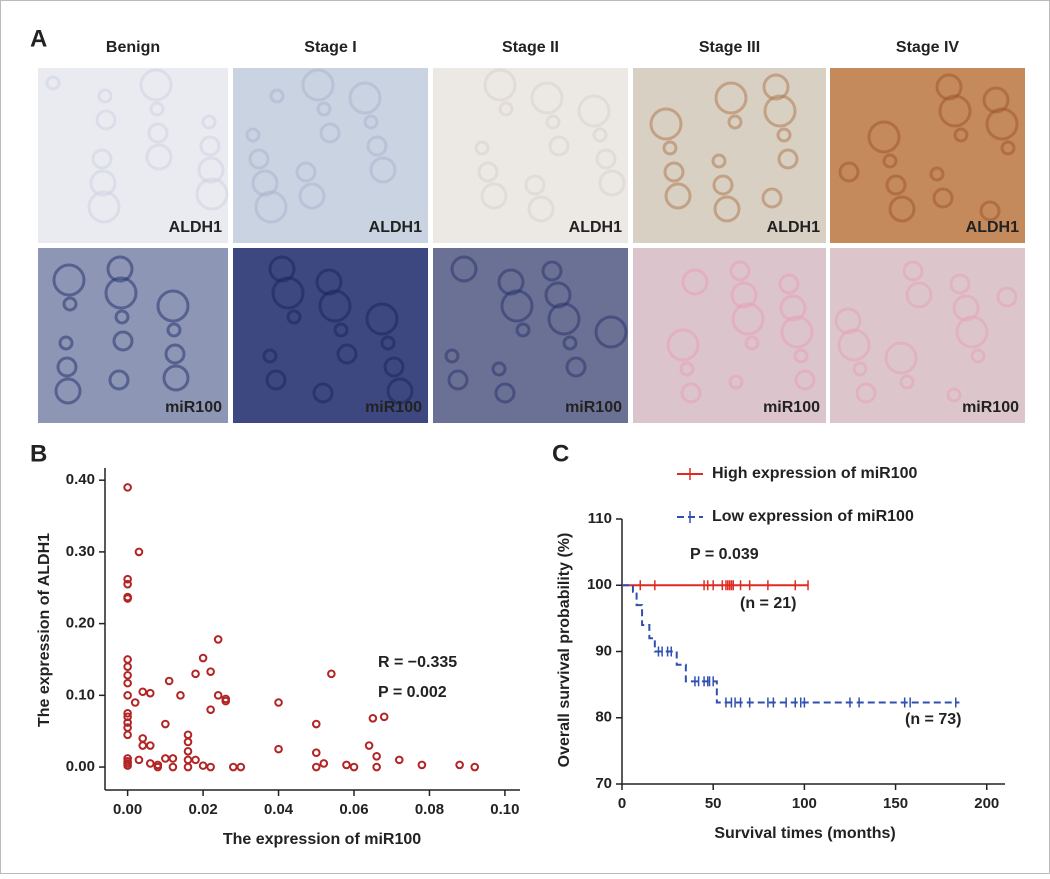 This screenshot has width=1050, height=879. What do you see at coordinates (353, 809) in the screenshot?
I see `x-tick-label: 0.06` at bounding box center [353, 809].